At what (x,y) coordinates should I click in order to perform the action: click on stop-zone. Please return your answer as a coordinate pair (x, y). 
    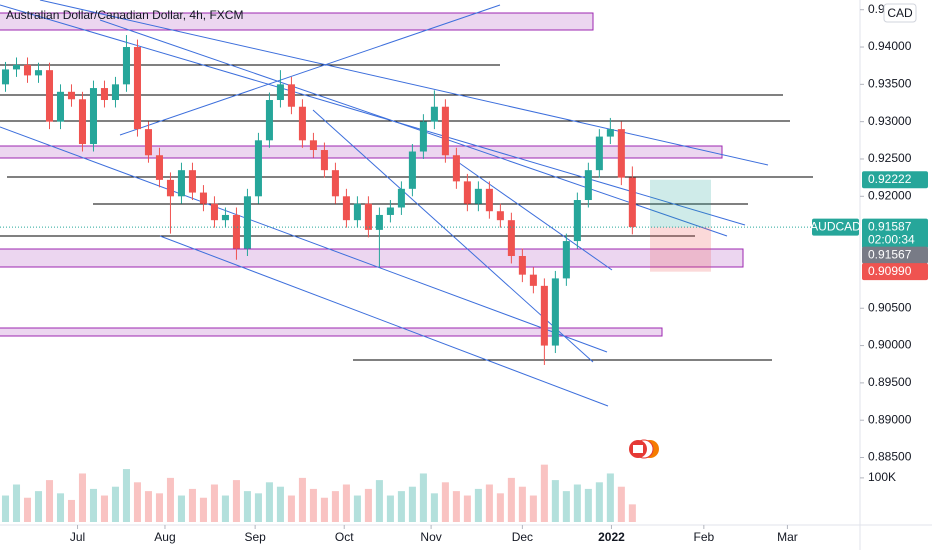
    Looking at the image, I should click on (680, 249).